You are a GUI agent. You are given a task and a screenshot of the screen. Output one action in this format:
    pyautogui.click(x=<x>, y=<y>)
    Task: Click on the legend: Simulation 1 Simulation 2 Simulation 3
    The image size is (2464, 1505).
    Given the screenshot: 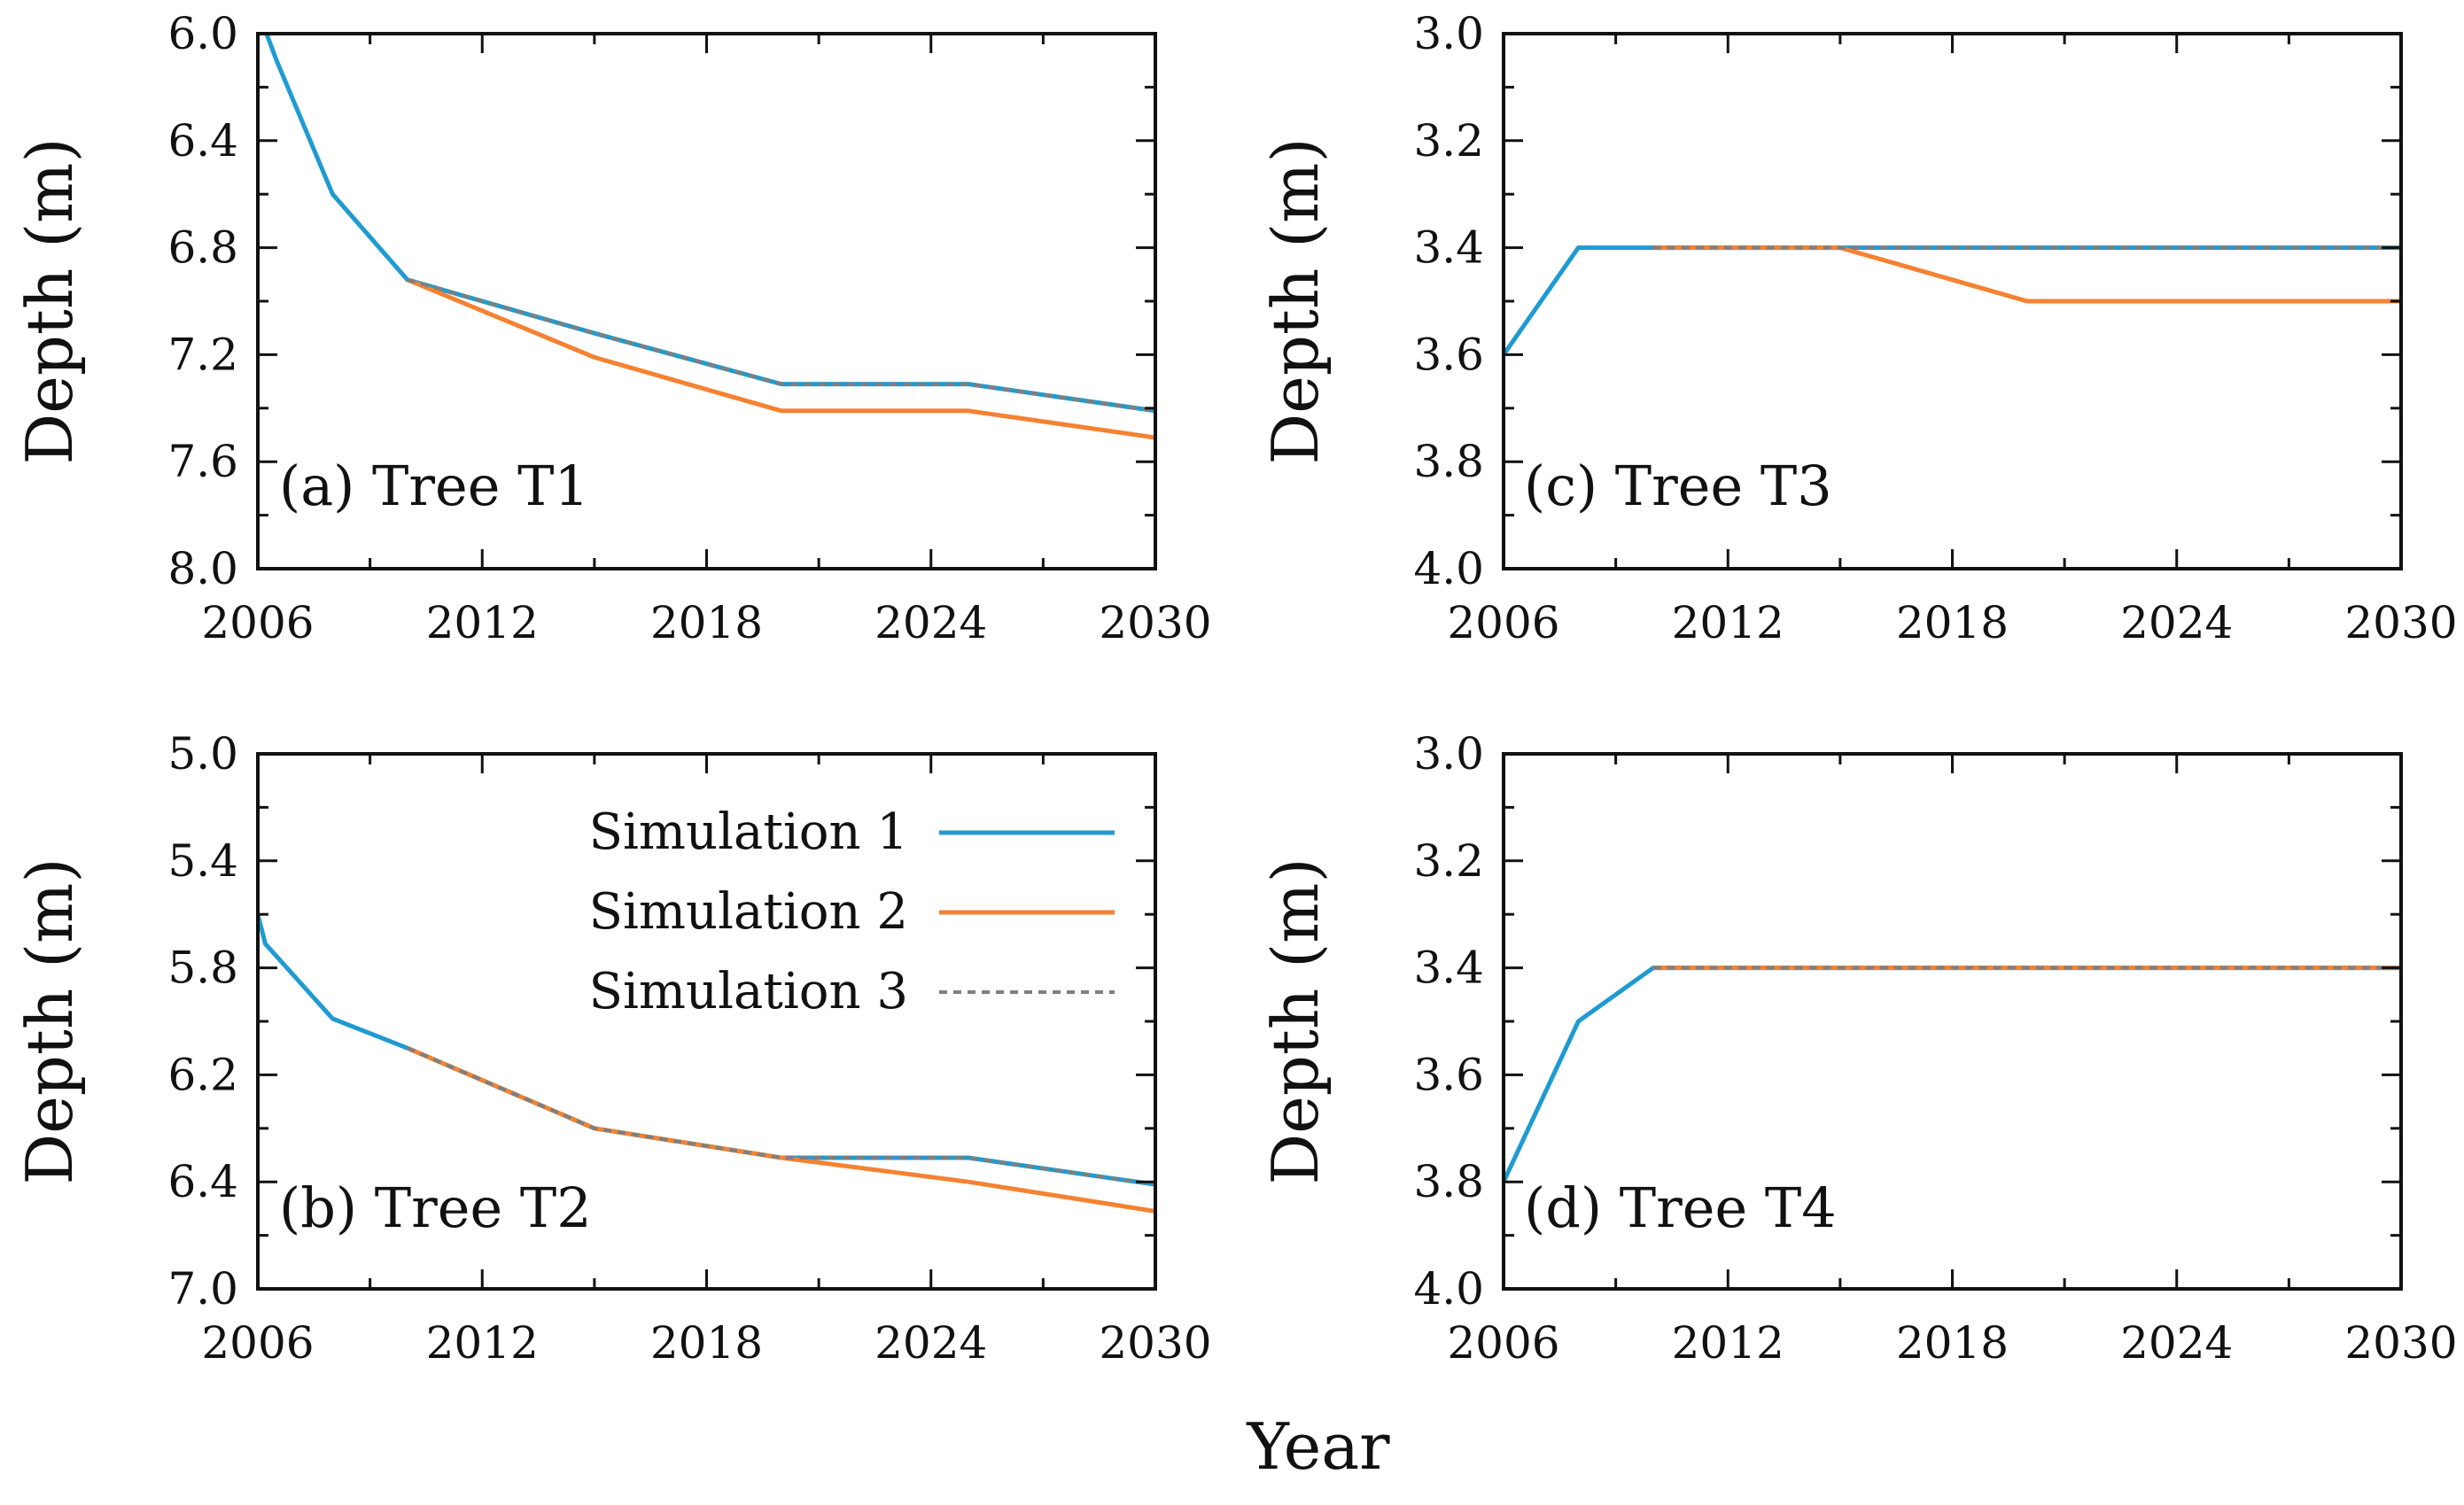 What is the action you would take?
    pyautogui.click(x=852, y=911)
    